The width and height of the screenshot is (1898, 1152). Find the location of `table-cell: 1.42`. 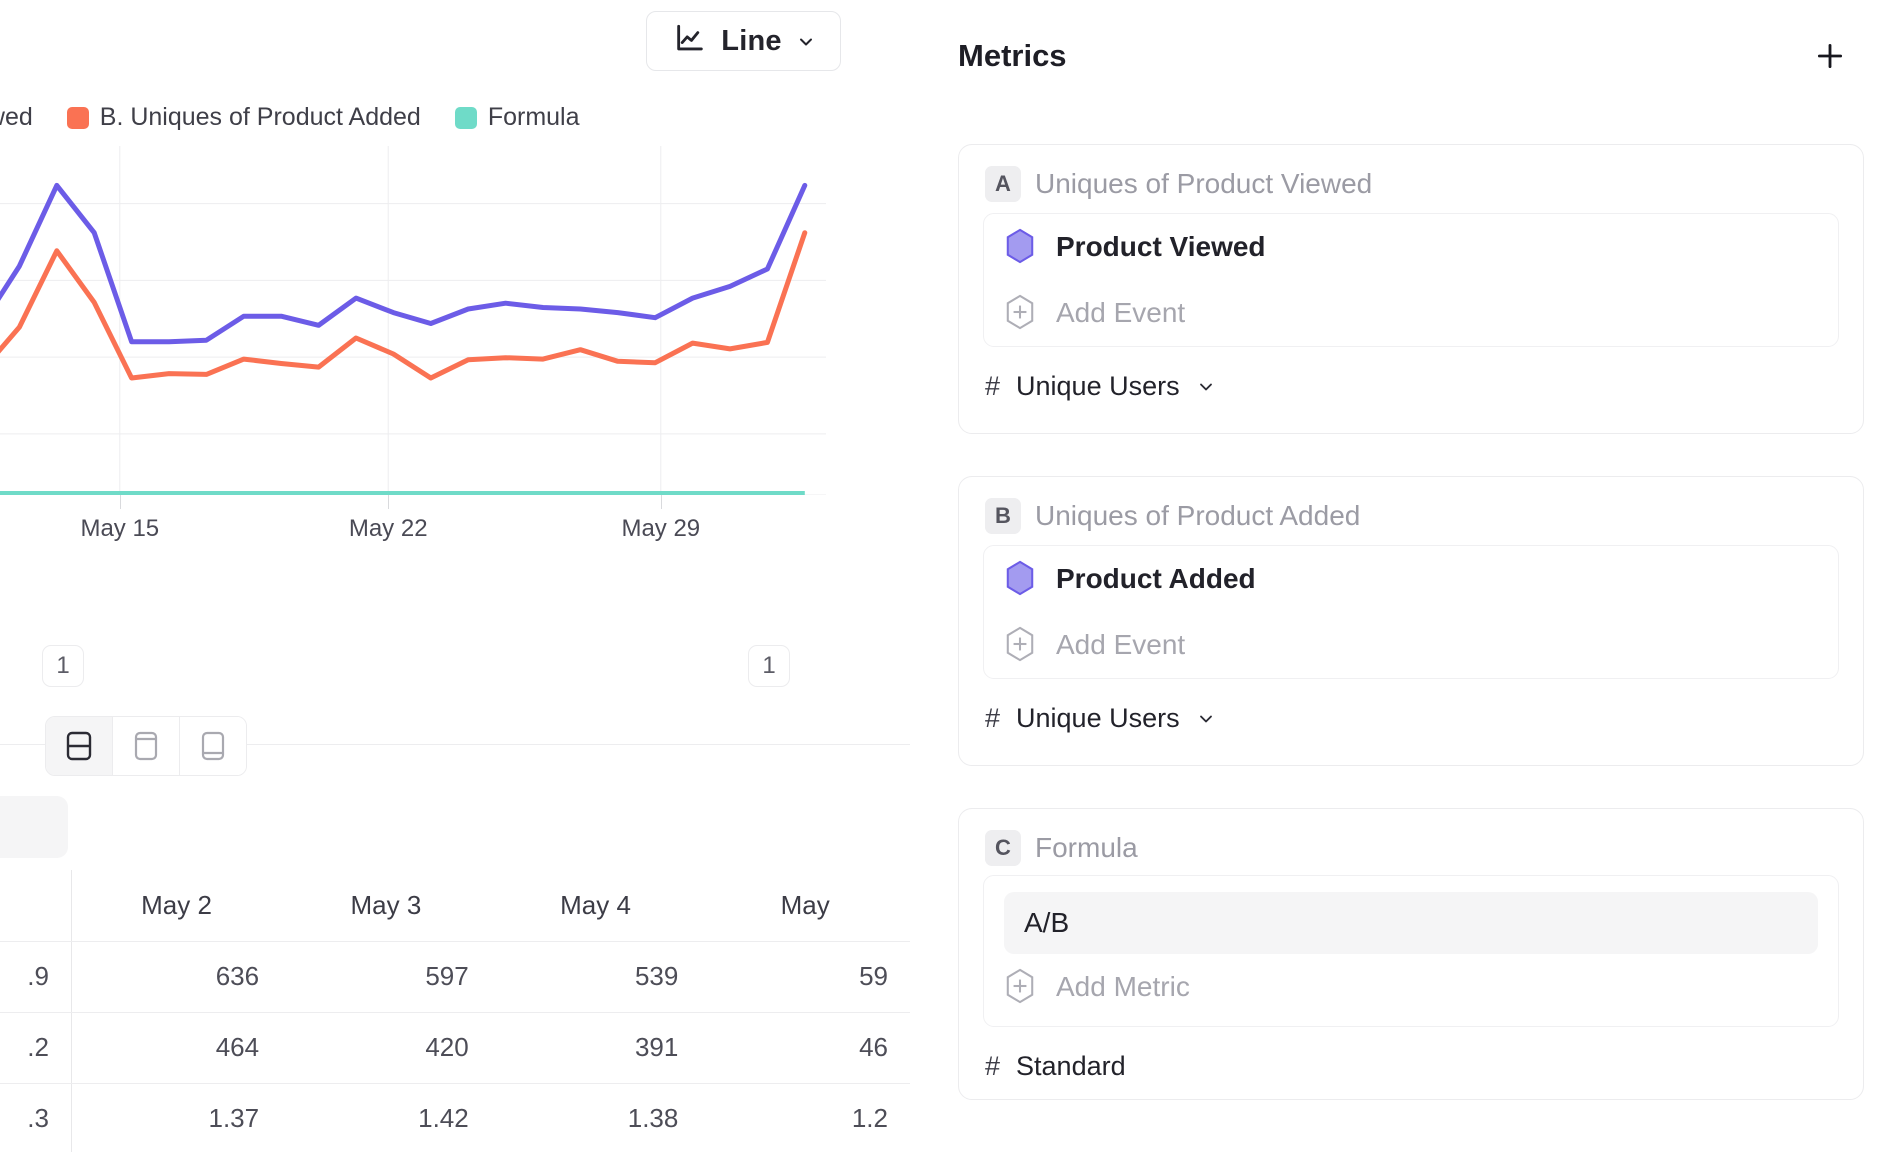

table-cell: 1.42 is located at coordinates (386, 1117).